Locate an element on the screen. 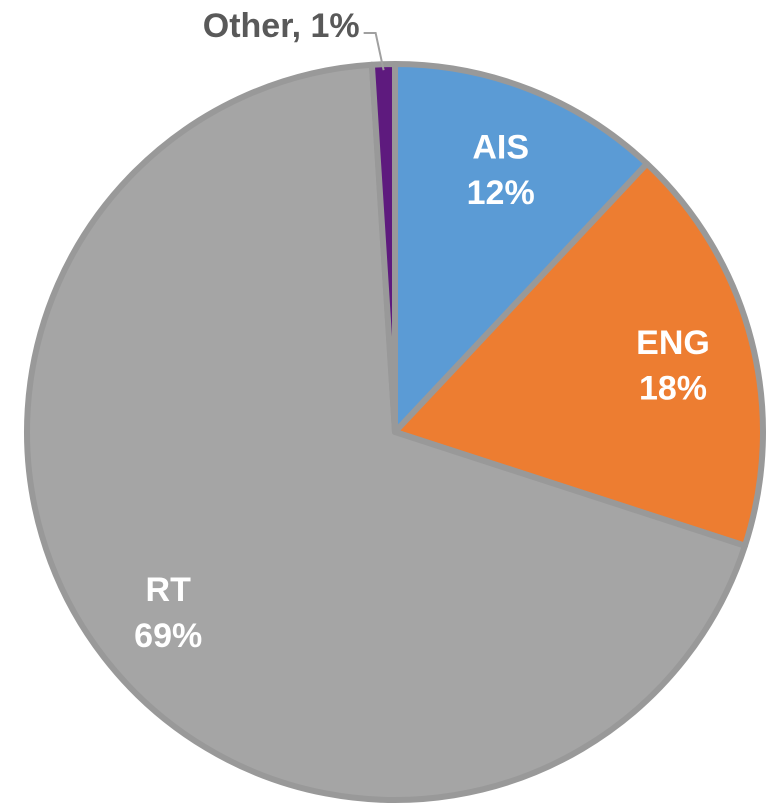  data-label: Other, 1% is located at coordinates (281, 26).